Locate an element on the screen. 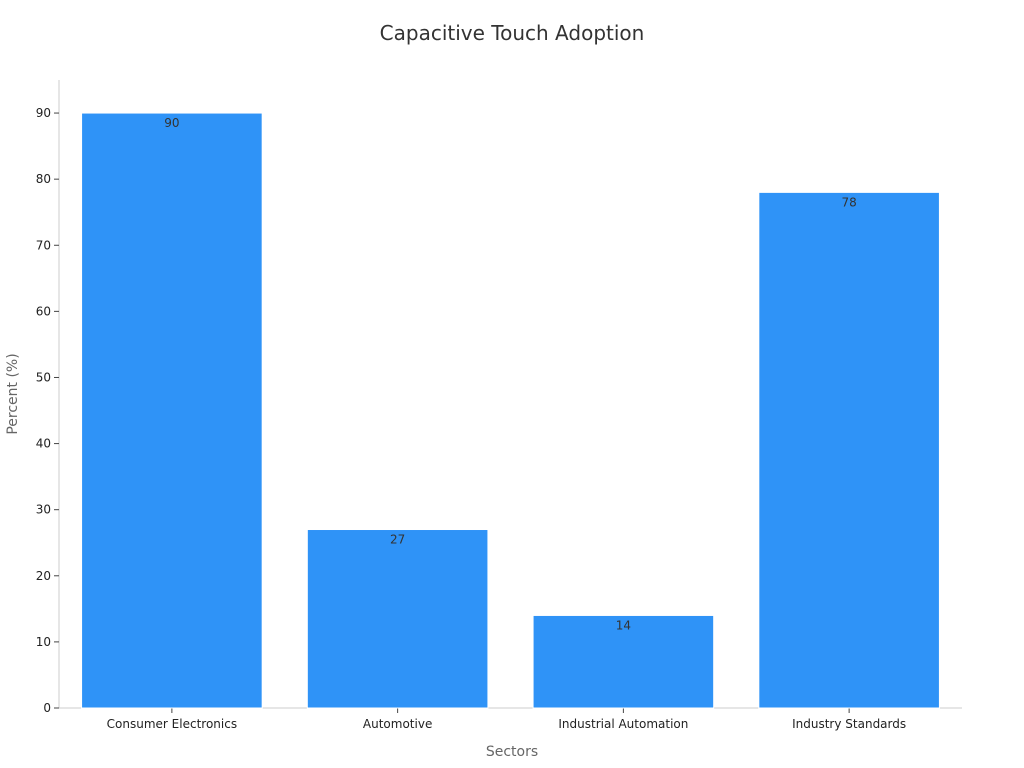  y-tick-label: 20 is located at coordinates (43, 576).